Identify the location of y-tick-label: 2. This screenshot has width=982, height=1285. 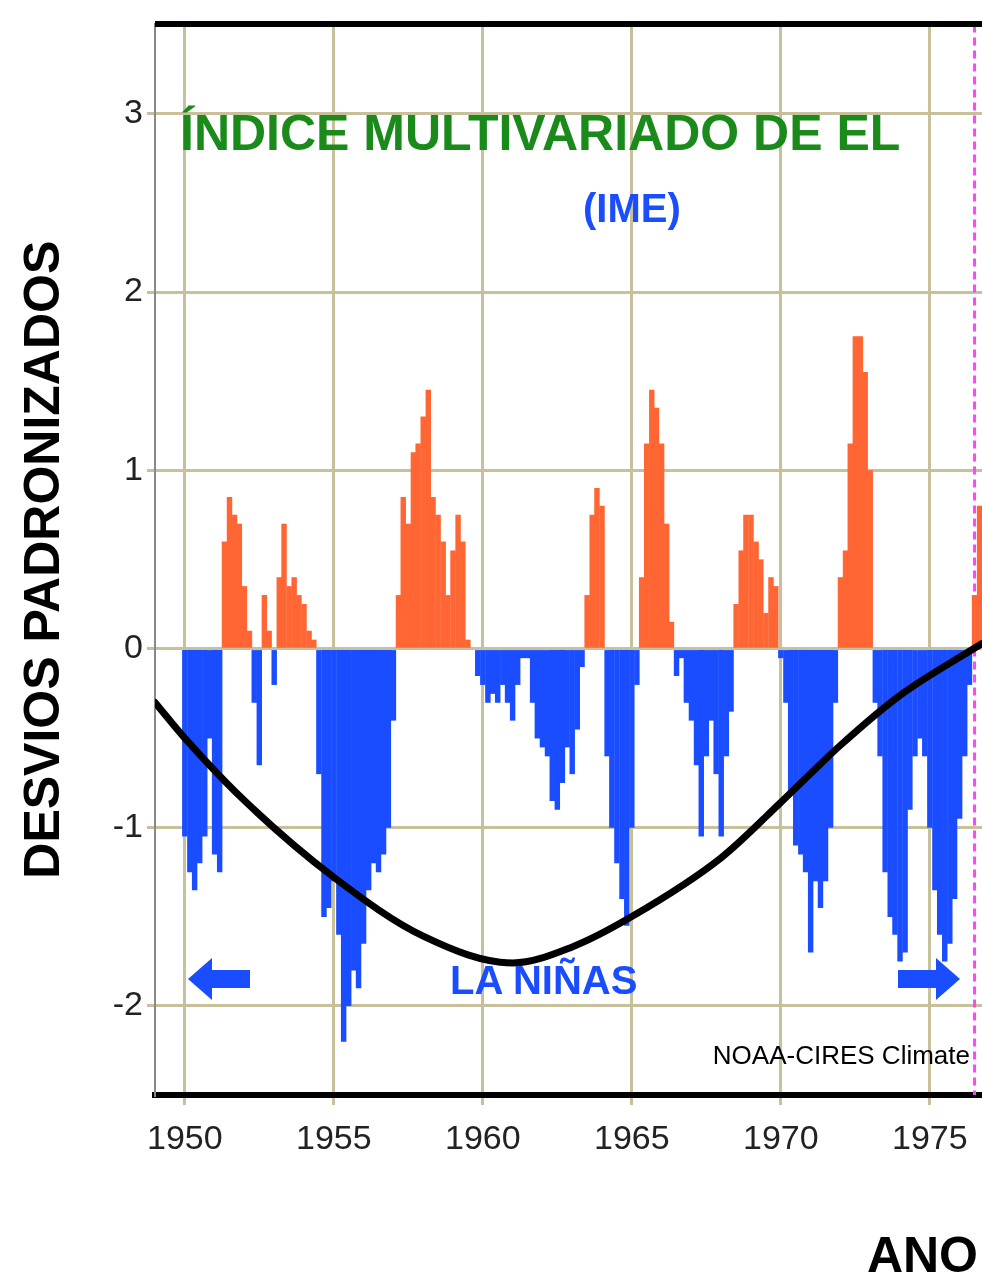
(133, 289).